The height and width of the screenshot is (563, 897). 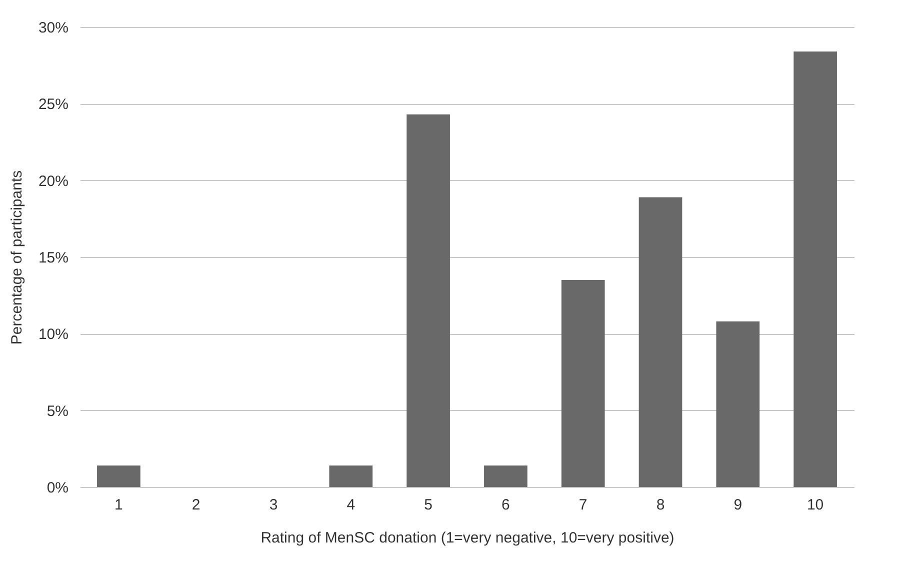 I want to click on y-tick-label: 25%, so click(x=53, y=105).